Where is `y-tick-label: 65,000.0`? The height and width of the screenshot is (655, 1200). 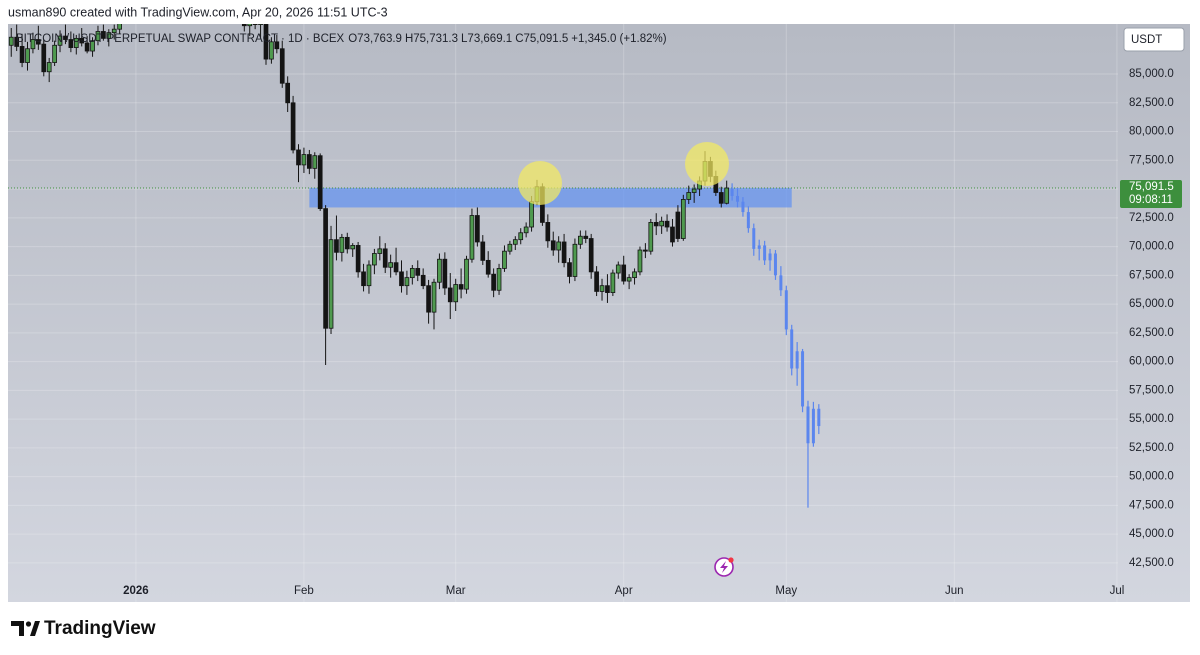
y-tick-label: 65,000.0 is located at coordinates (1151, 304).